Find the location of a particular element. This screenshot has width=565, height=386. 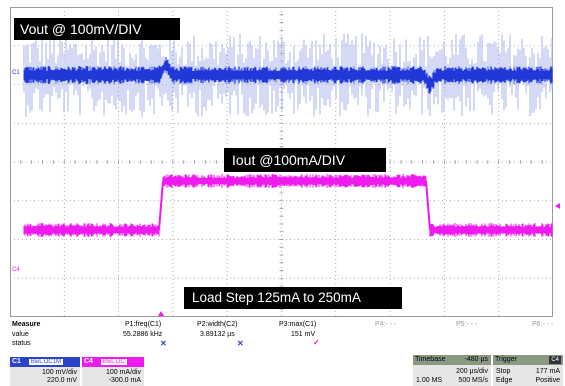

c4-coupling-tag: BwL DC is located at coordinates (113, 362).